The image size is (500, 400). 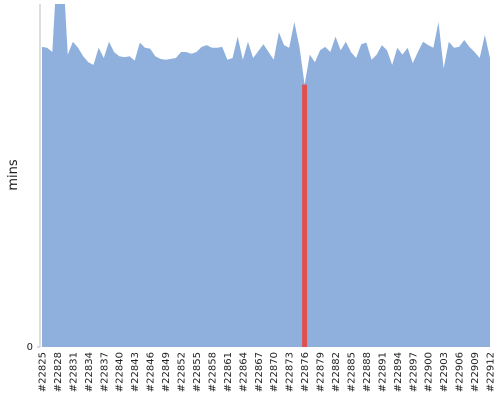 I want to click on x-tick-label: #22885, so click(x=351, y=372).